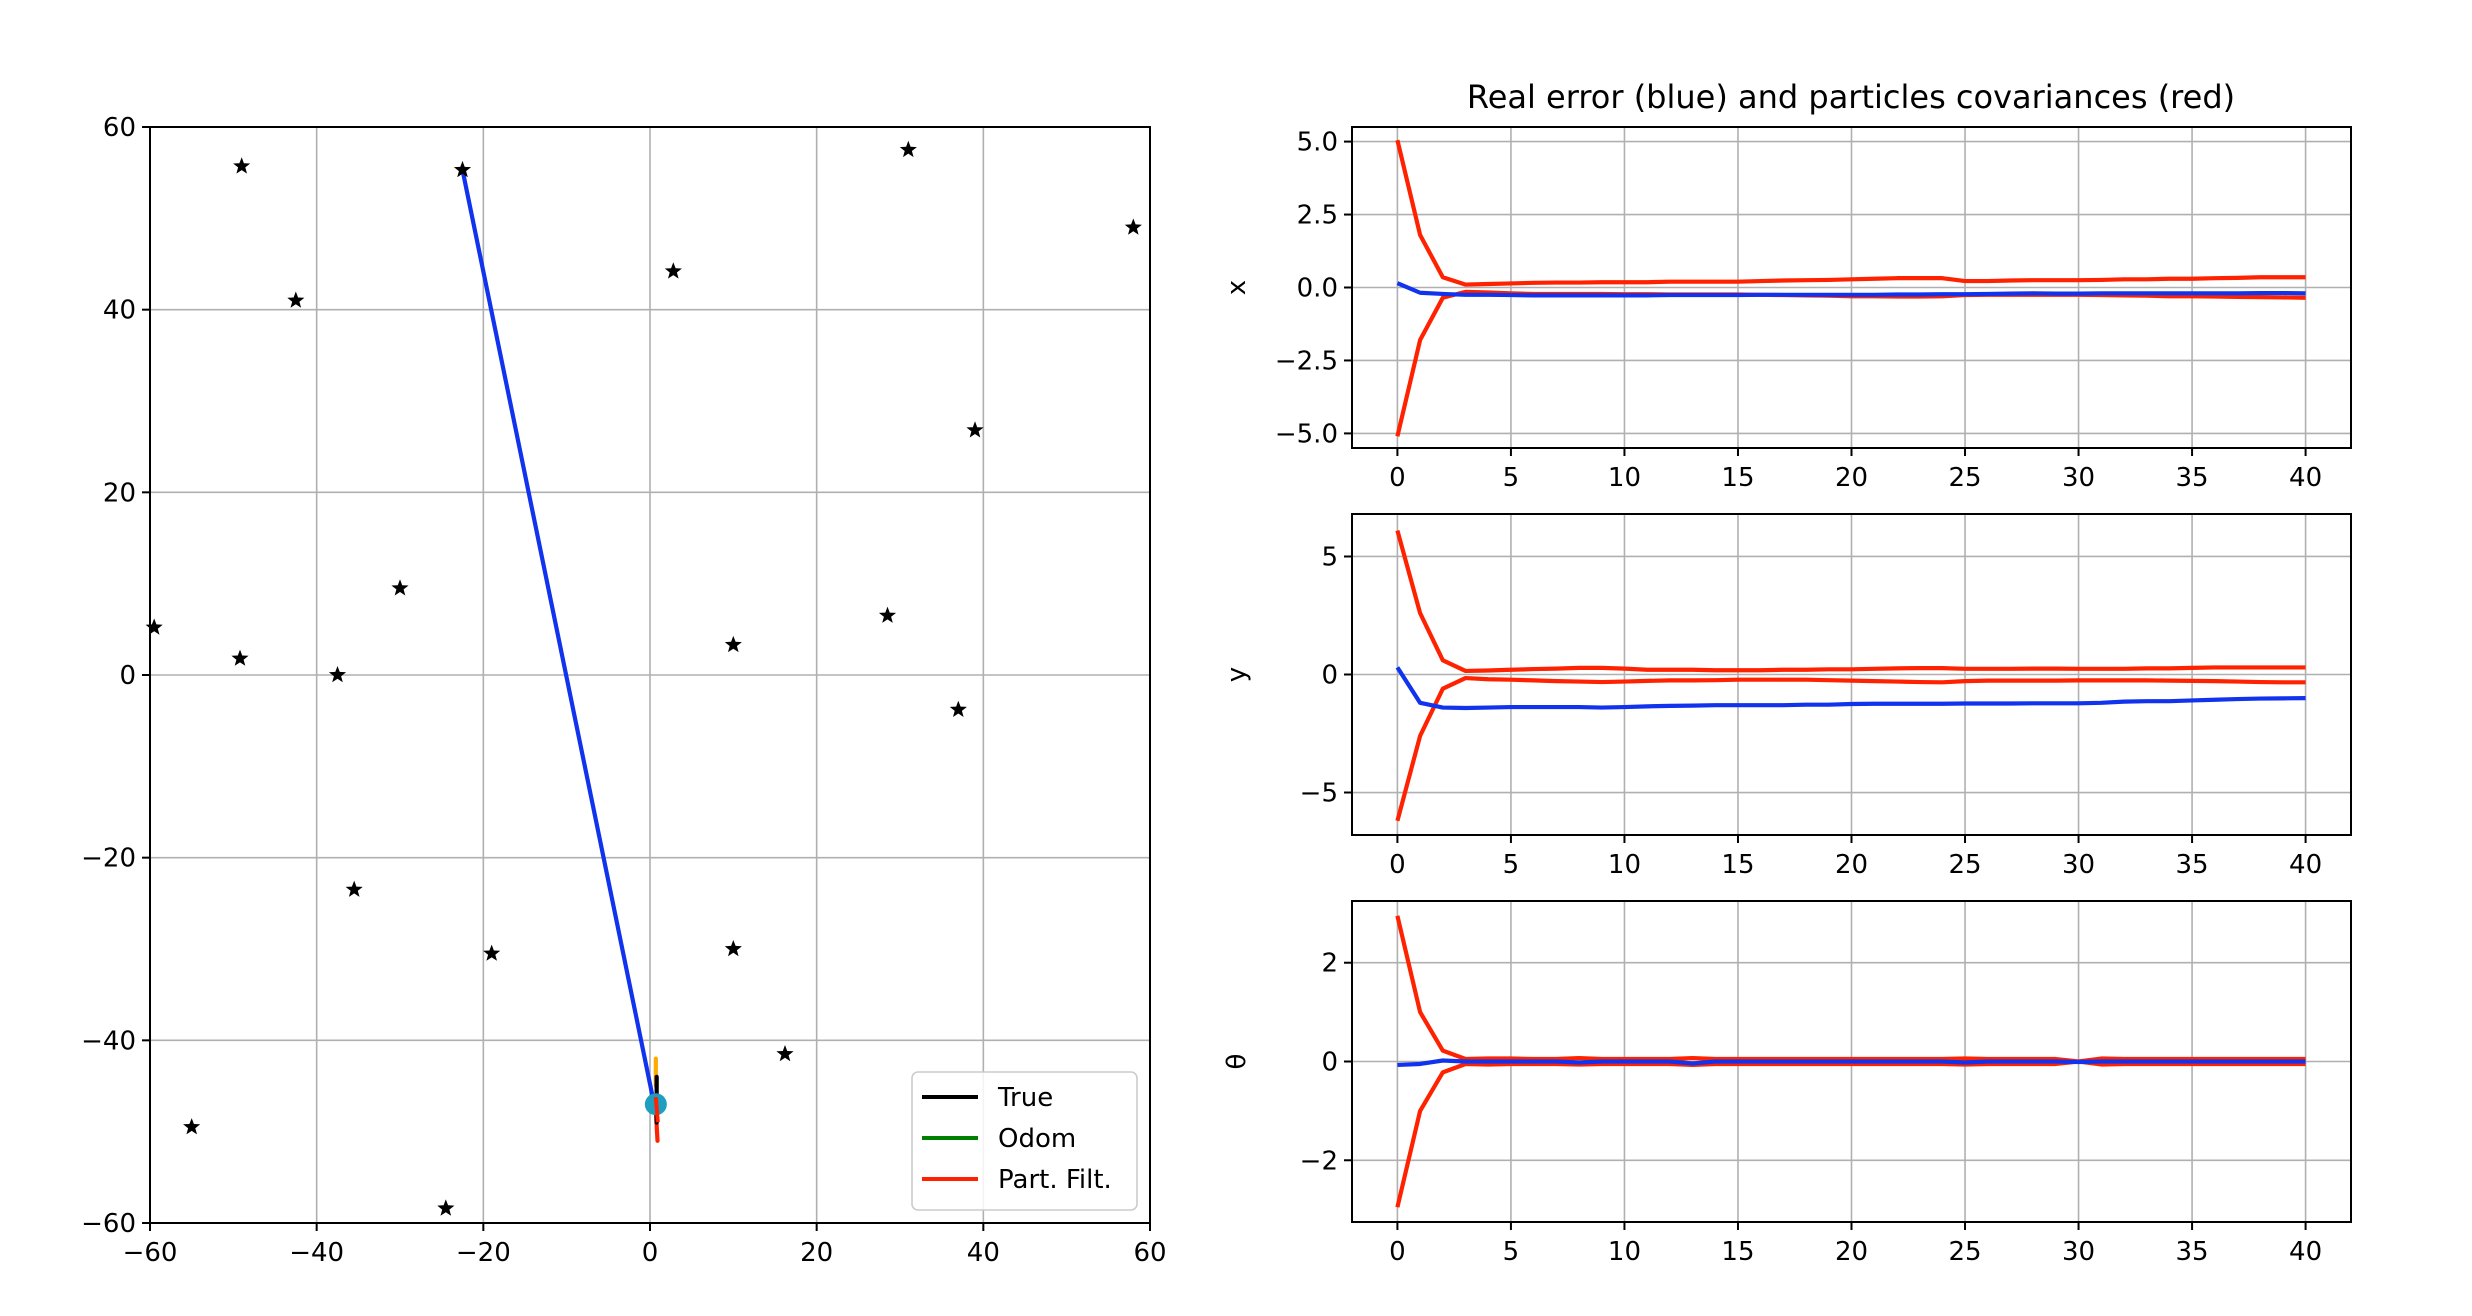 This screenshot has height=1316, width=2472. Describe the element at coordinates (1149, 1253) in the screenshot. I see `x-tick-label: 60` at that location.